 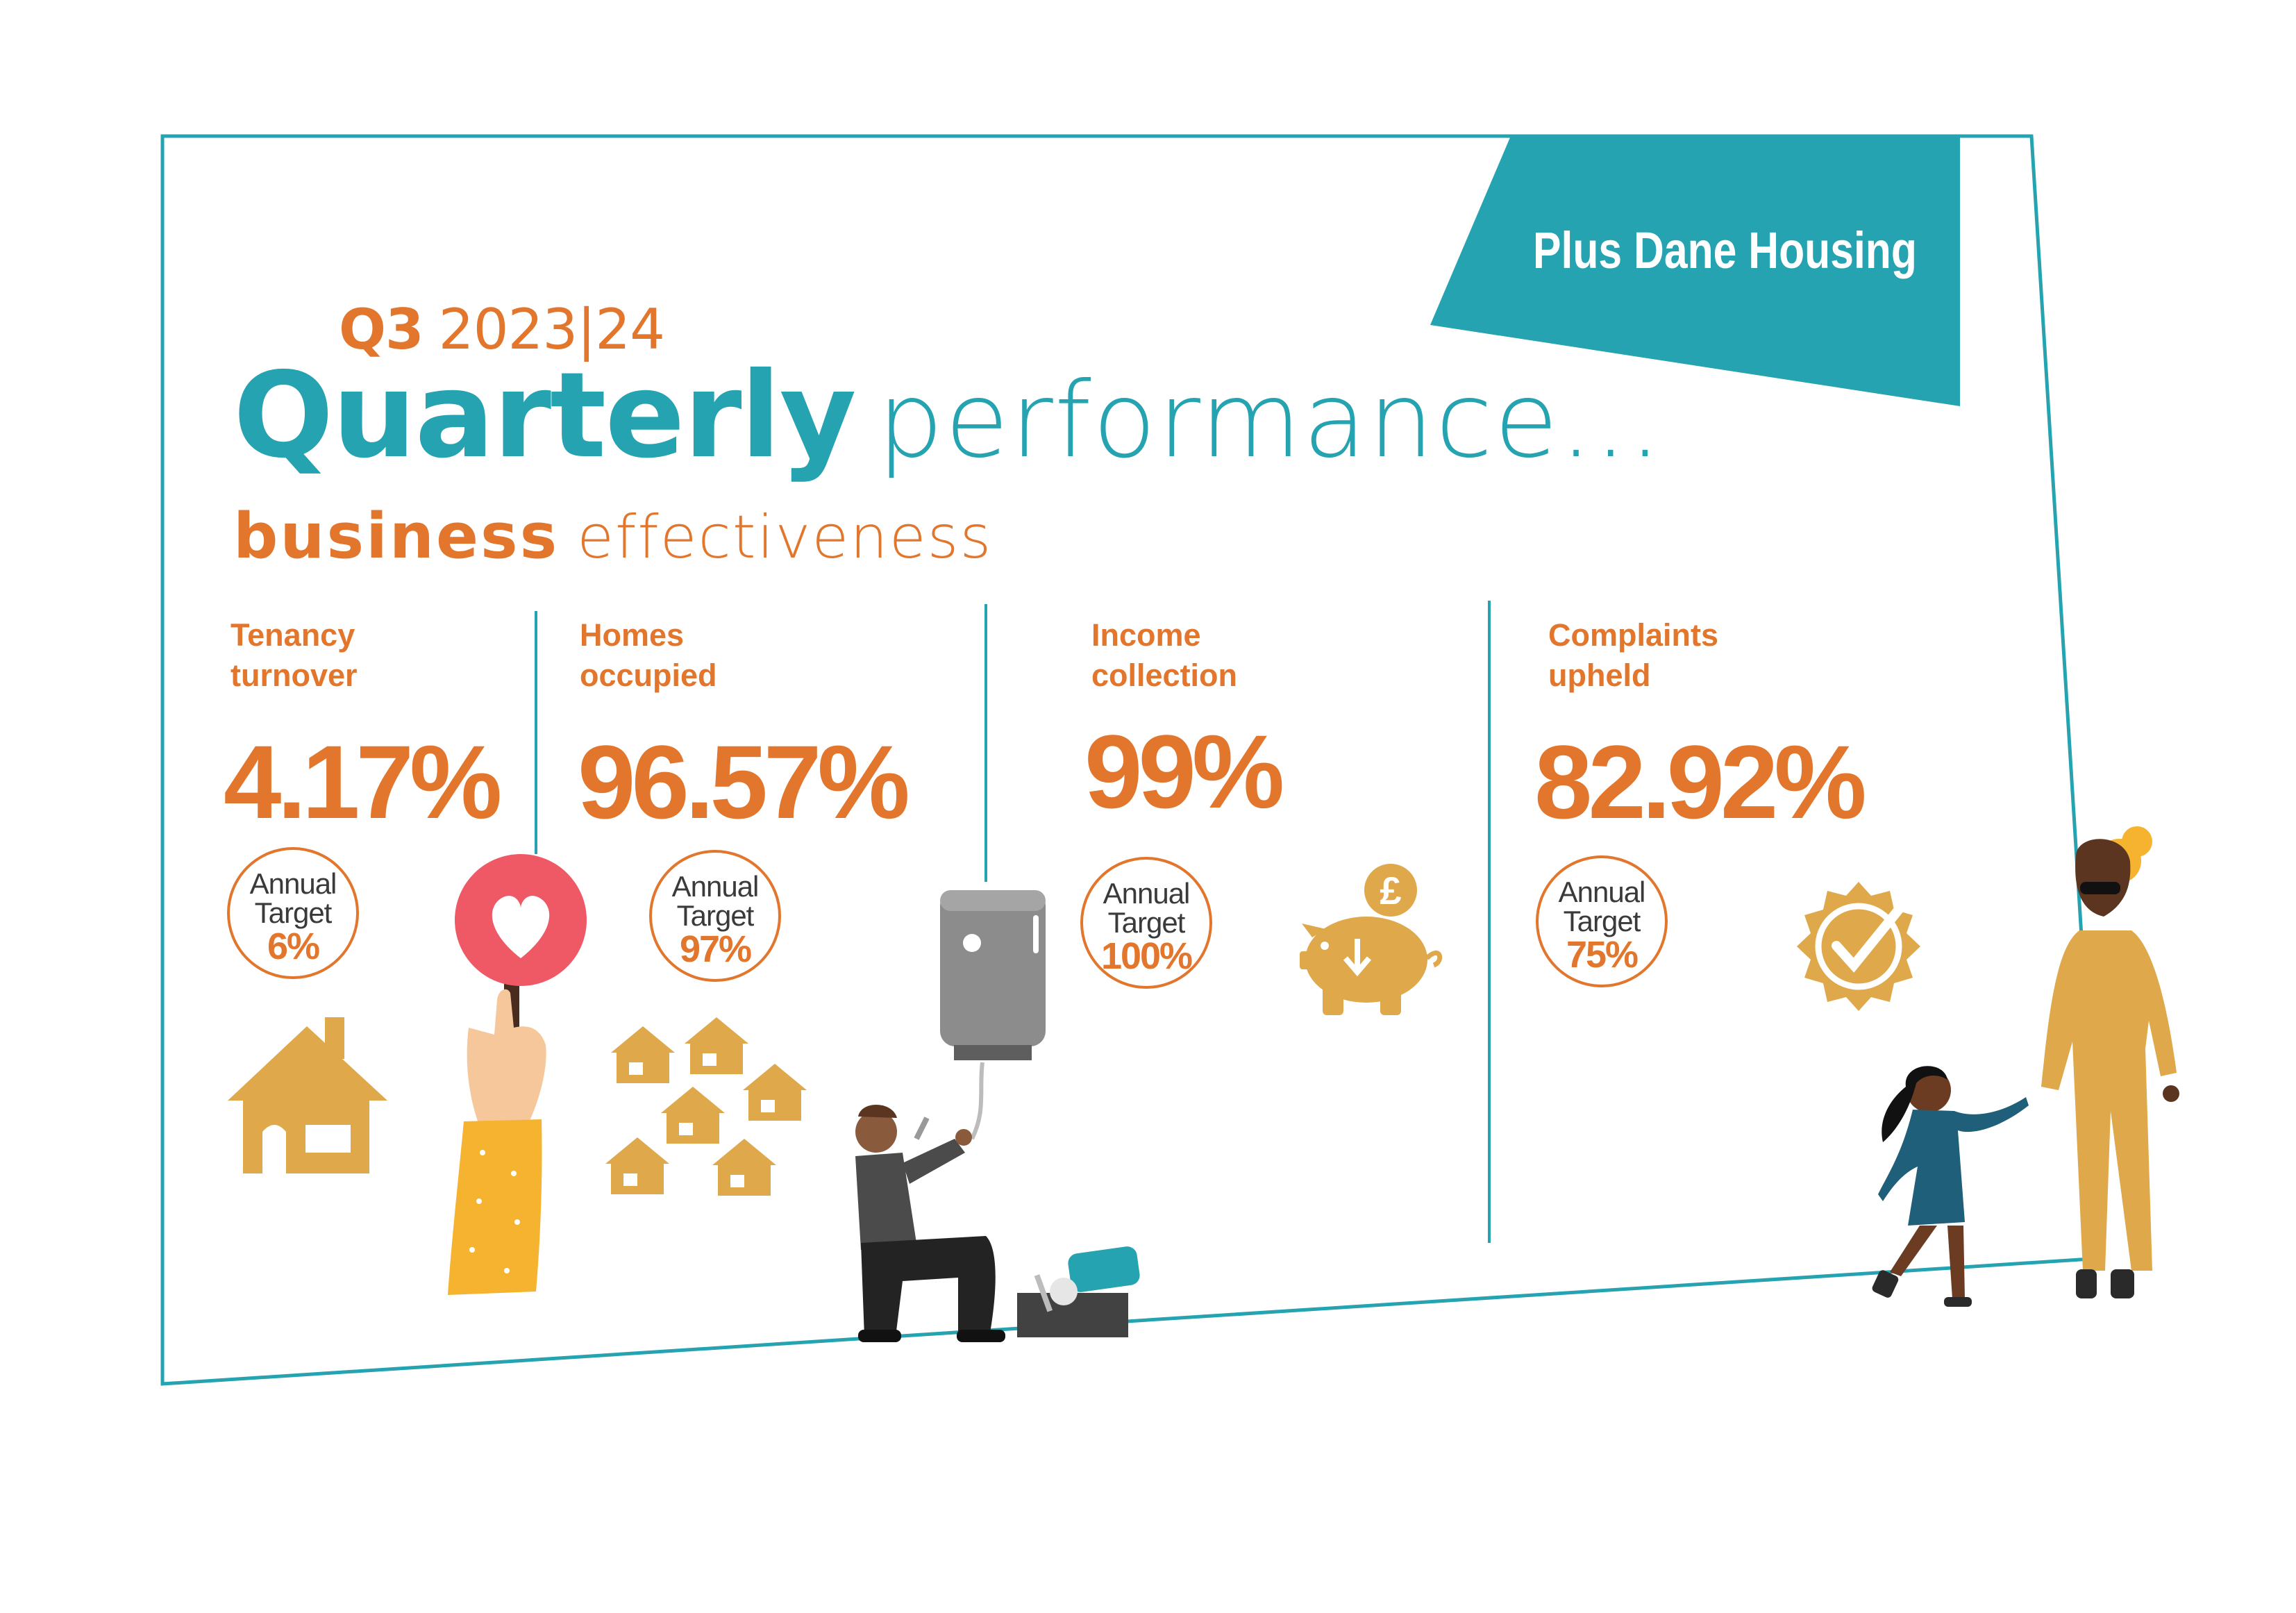 I want to click on metric-value-homes: 96.57%, so click(x=744, y=782).